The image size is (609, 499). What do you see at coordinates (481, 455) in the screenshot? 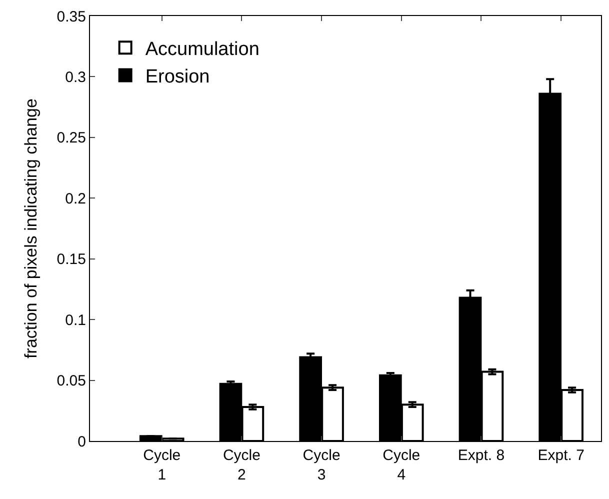
I see `x-tick-label: Expt. 8` at bounding box center [481, 455].